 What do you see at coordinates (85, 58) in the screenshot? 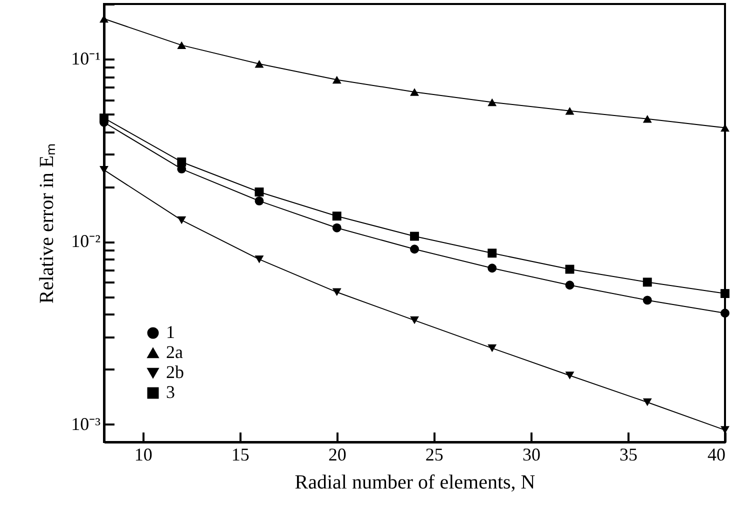
I see `y-tick-label: 10⁻¹` at bounding box center [85, 58].